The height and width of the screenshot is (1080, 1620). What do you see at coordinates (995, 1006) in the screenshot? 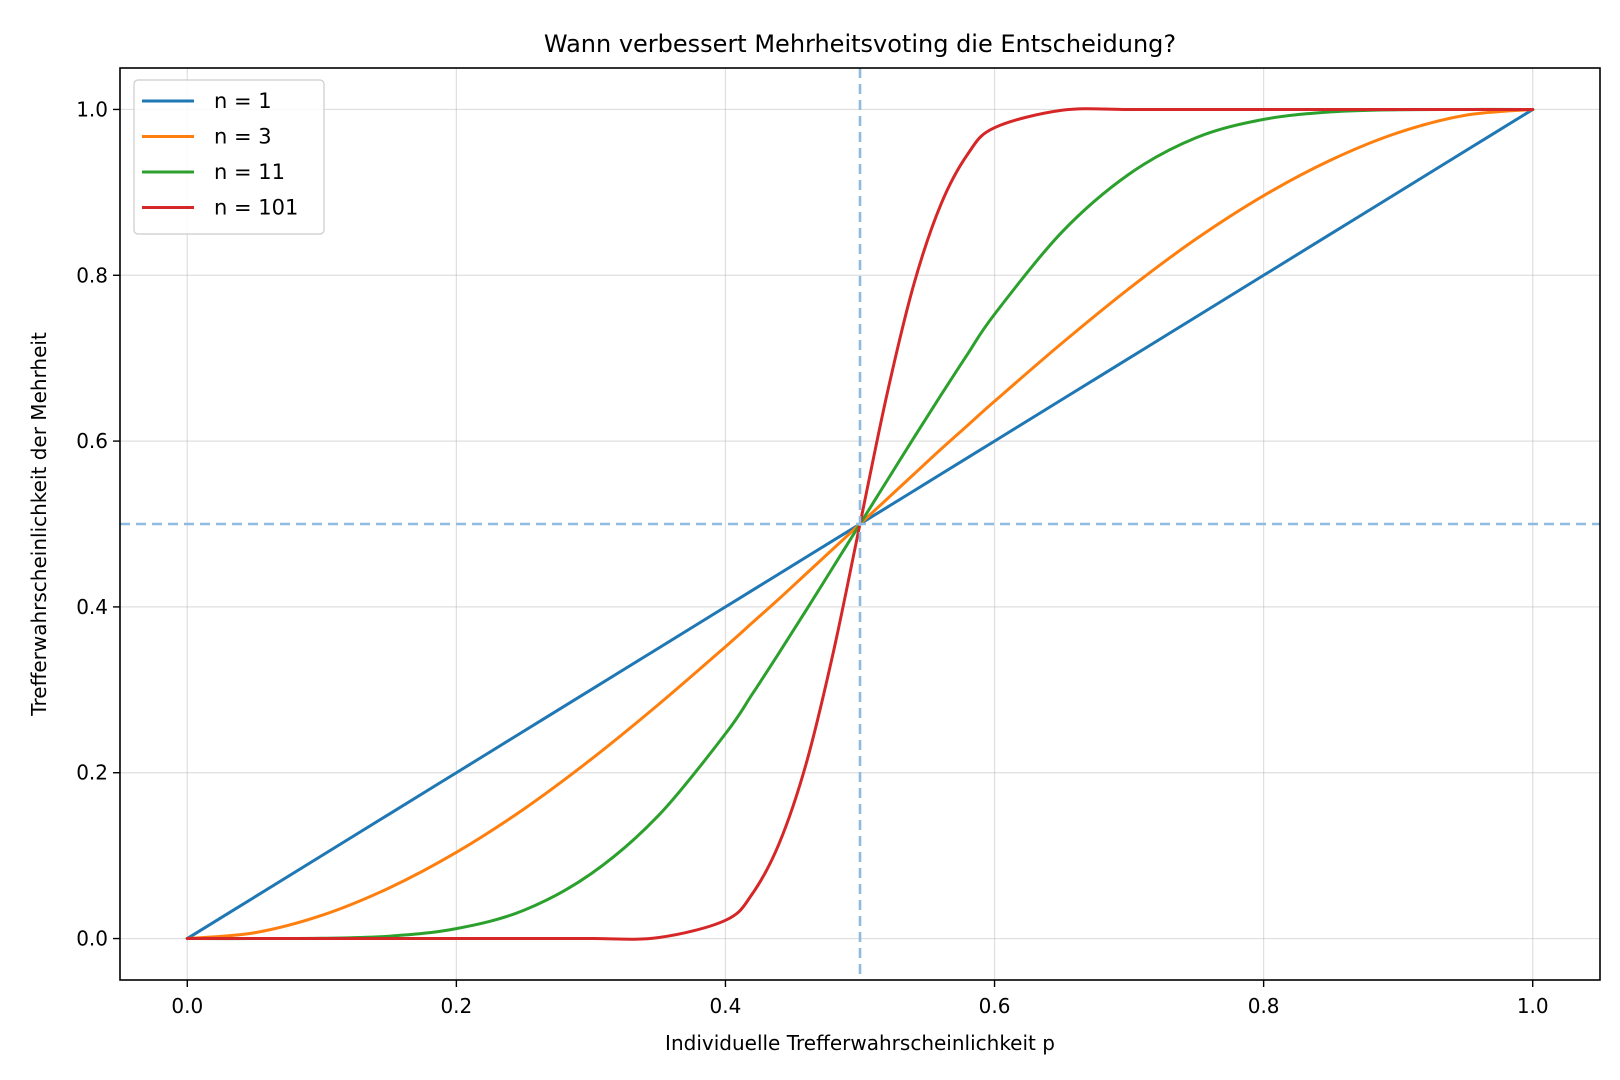
I see `x-tick-label: 0.6` at bounding box center [995, 1006].